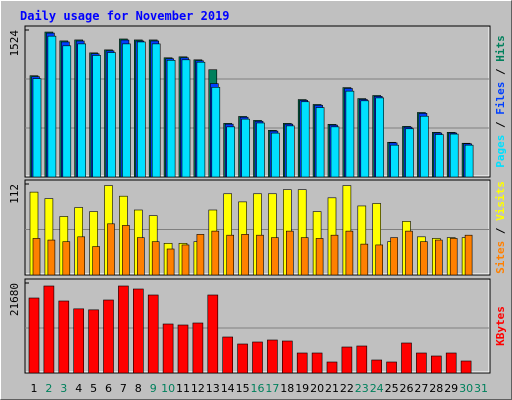 This screenshot has height=400, width=512. What do you see at coordinates (332, 388) in the screenshot?
I see `x-tick-label: 21` at bounding box center [332, 388].